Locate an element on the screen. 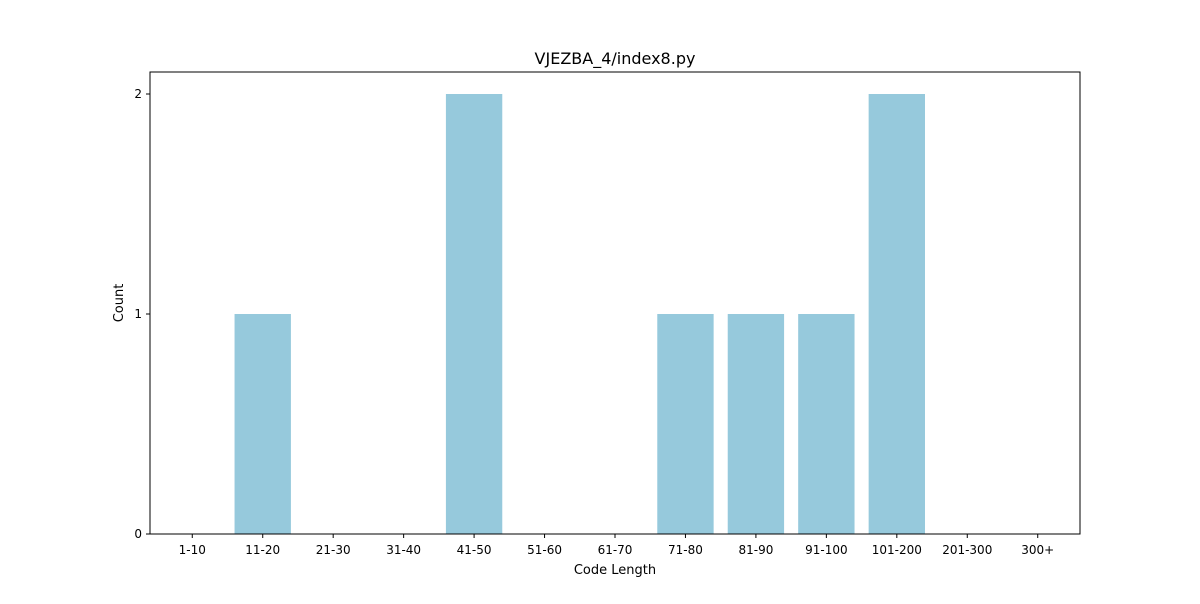 This screenshot has height=604, width=1200. x-tick-label: 41-50 is located at coordinates (474, 550).